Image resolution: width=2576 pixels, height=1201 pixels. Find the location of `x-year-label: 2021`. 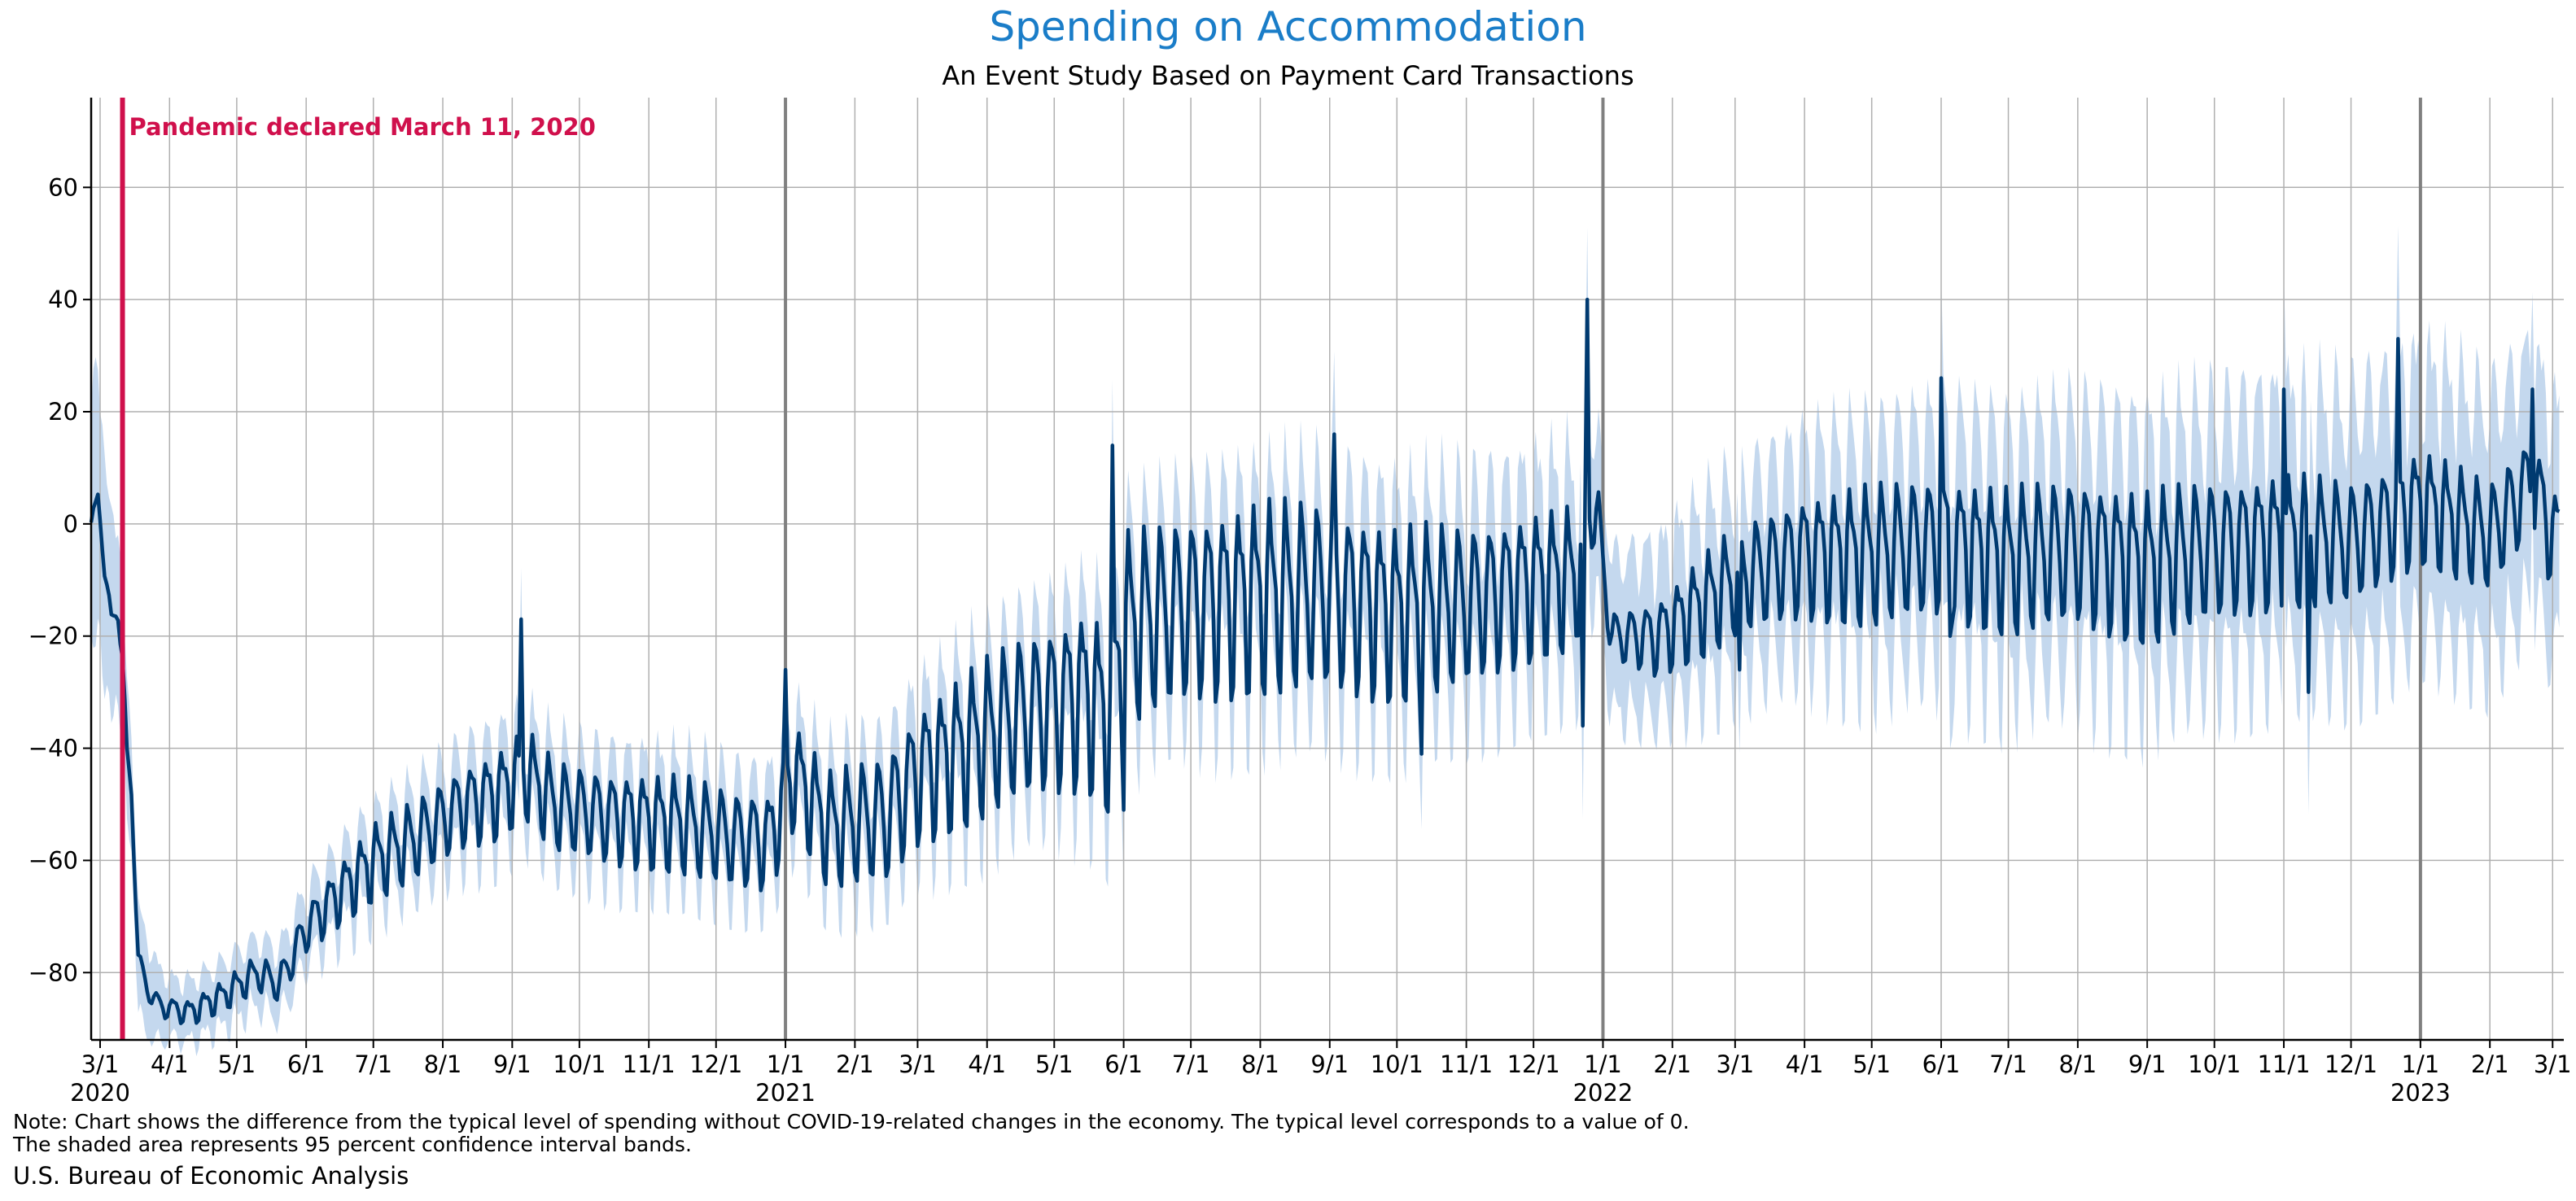

x-year-label: 2021 is located at coordinates (785, 1093).